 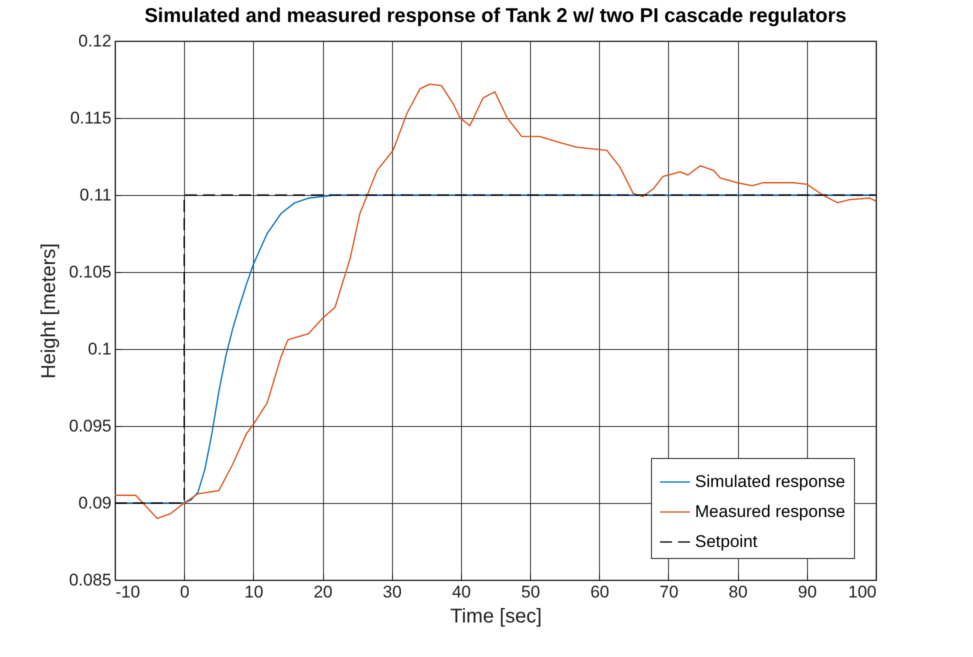 What do you see at coordinates (495, 16) in the screenshot?
I see `chart-title: Simulated and measured response of Tank 2 w/ two PI cascade regulators` at bounding box center [495, 16].